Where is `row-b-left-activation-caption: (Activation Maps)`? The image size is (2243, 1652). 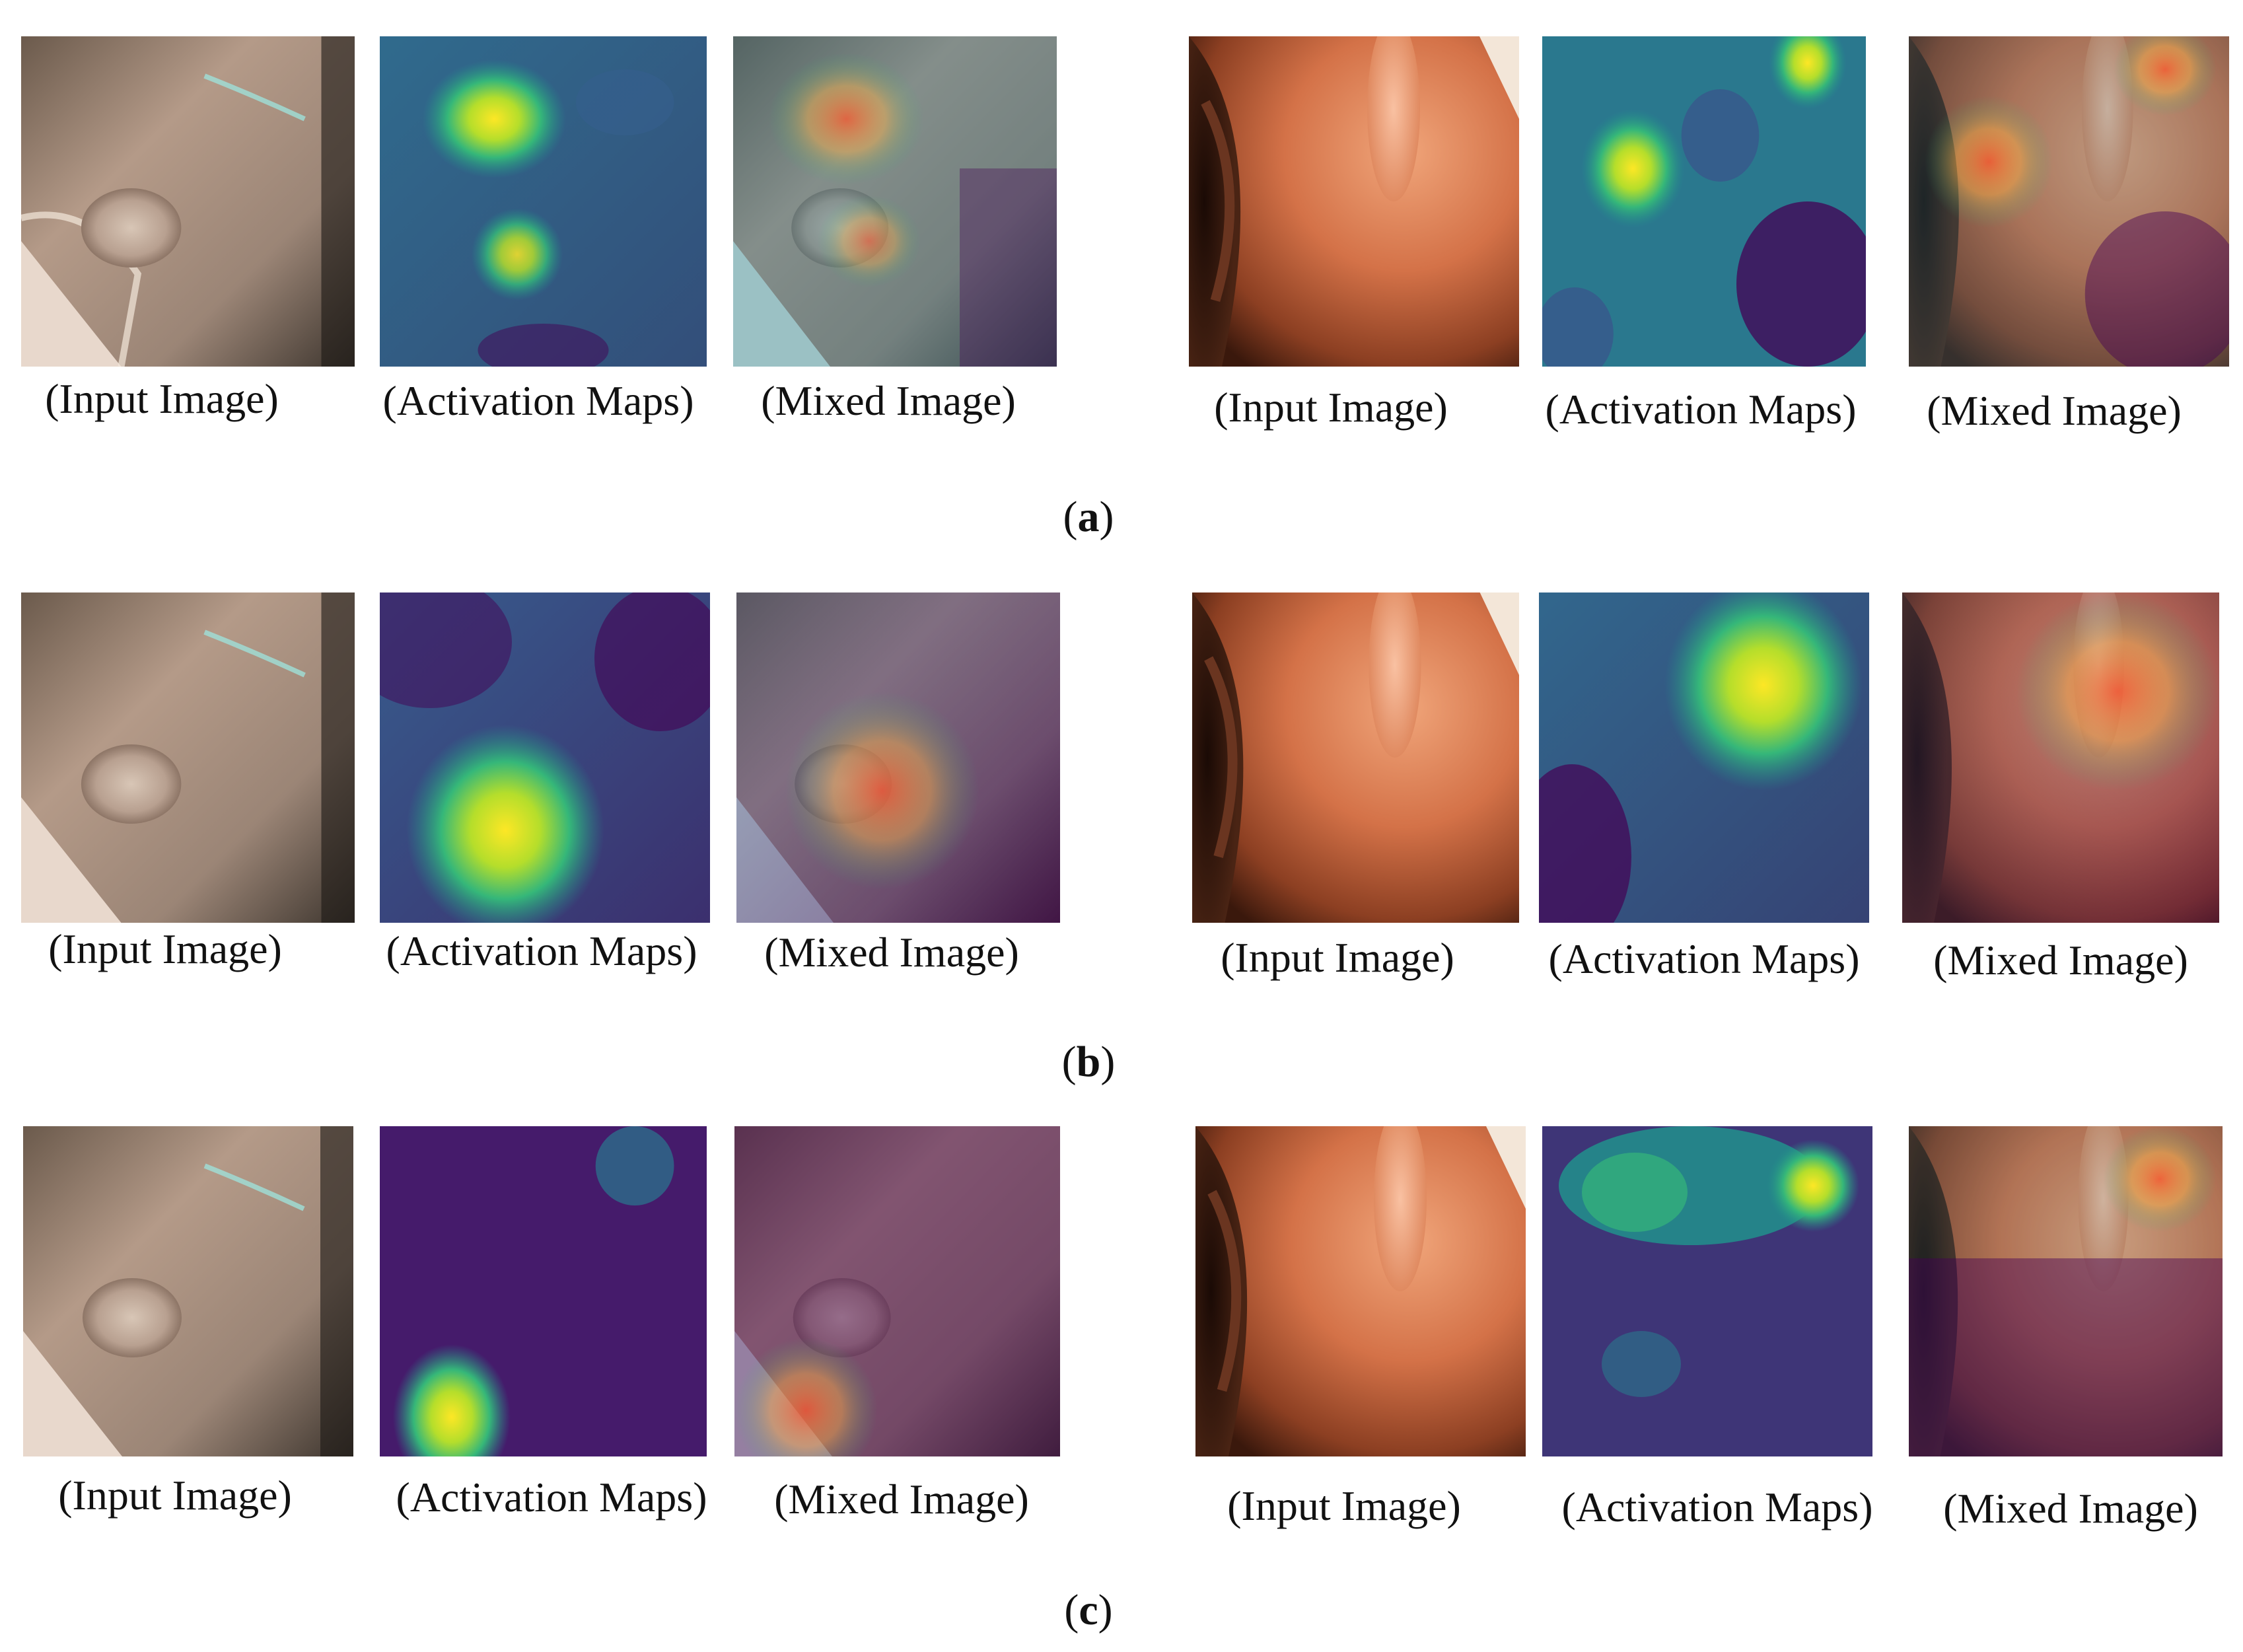 row-b-left-activation-caption: (Activation Maps) is located at coordinates (541, 950).